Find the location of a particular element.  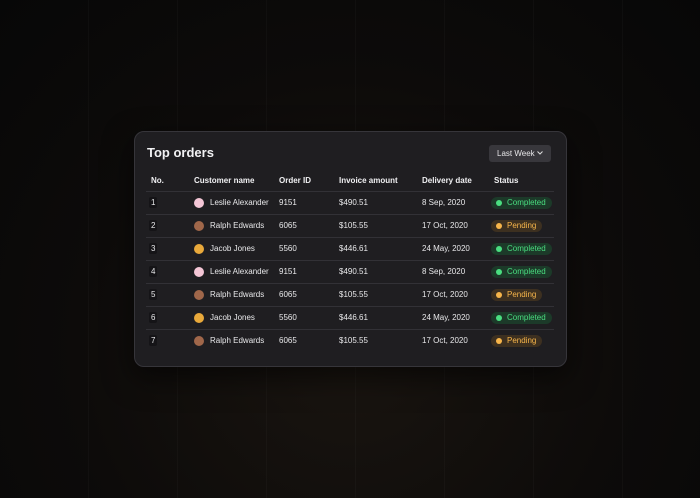

row-number: 6 is located at coordinates (153, 317).